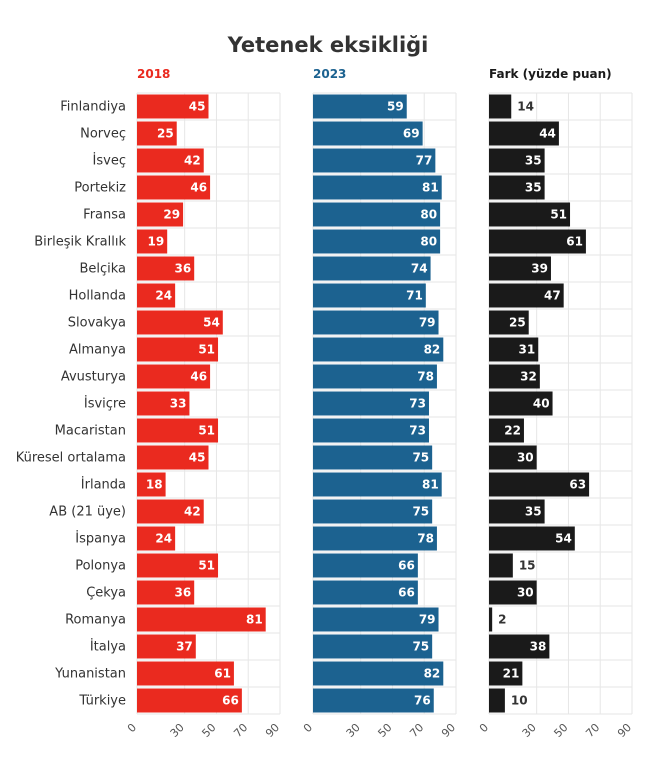 The width and height of the screenshot is (671, 771). I want to click on category-label: Polonya, so click(100, 566).